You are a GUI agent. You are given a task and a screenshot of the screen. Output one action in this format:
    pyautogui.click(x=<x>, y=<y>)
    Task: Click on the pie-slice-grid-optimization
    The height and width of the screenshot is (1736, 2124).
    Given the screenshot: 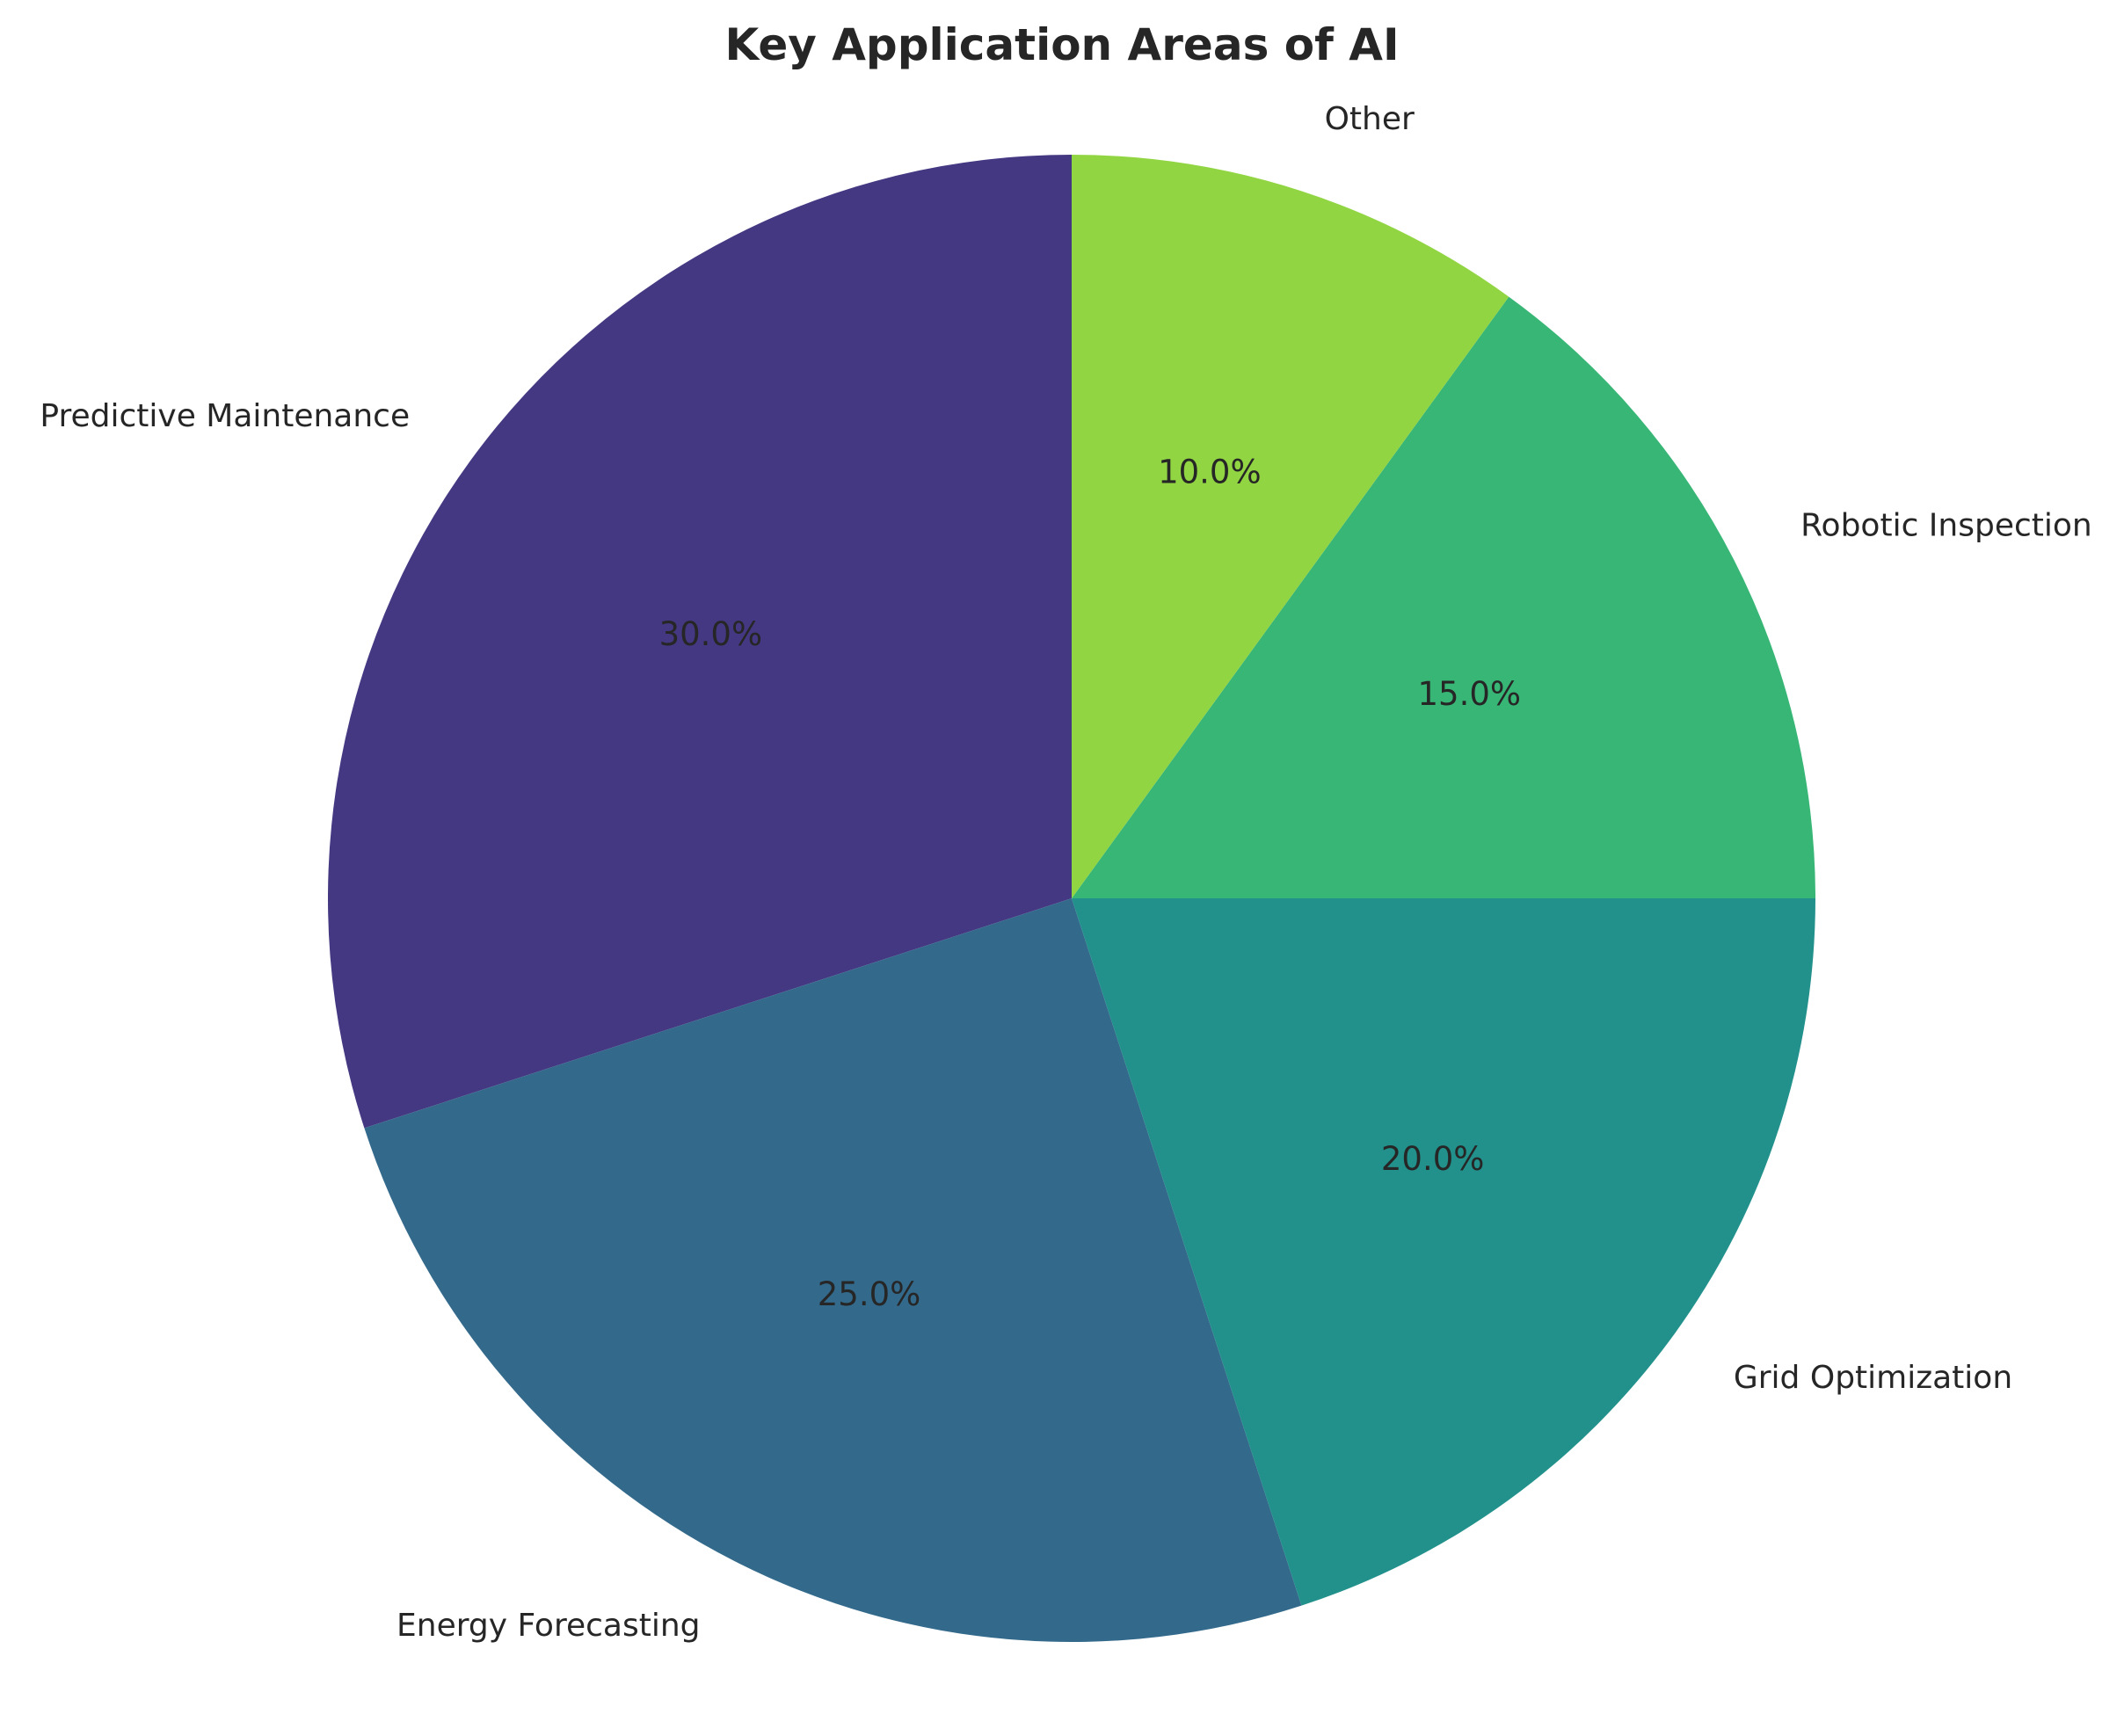 What is the action you would take?
    pyautogui.click(x=1444, y=1252)
    